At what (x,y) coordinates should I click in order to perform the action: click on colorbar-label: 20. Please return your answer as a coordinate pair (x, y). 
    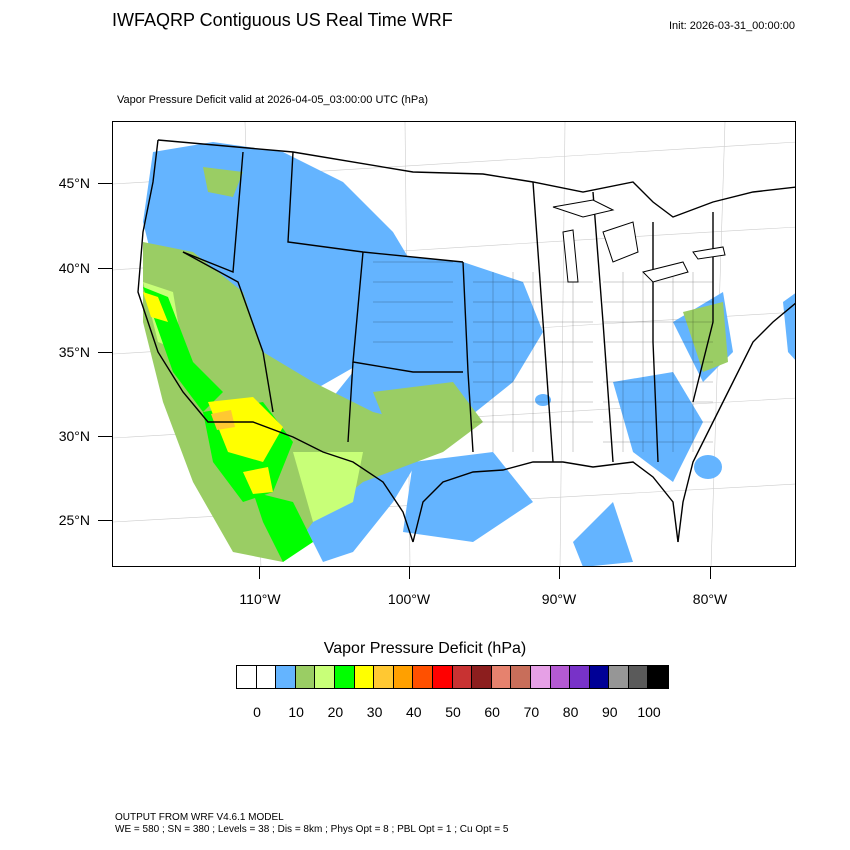
    Looking at the image, I should click on (335, 712).